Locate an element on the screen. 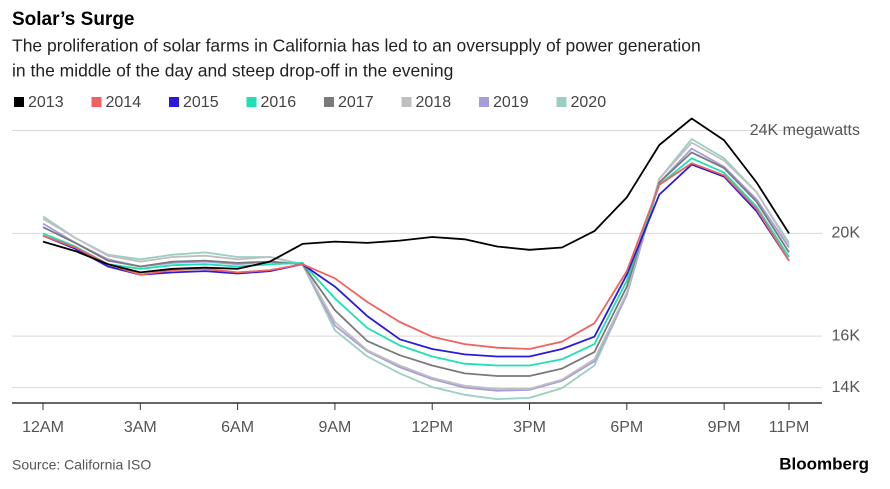 The height and width of the screenshot is (489, 890). brand: Bloomberg is located at coordinates (824, 463).